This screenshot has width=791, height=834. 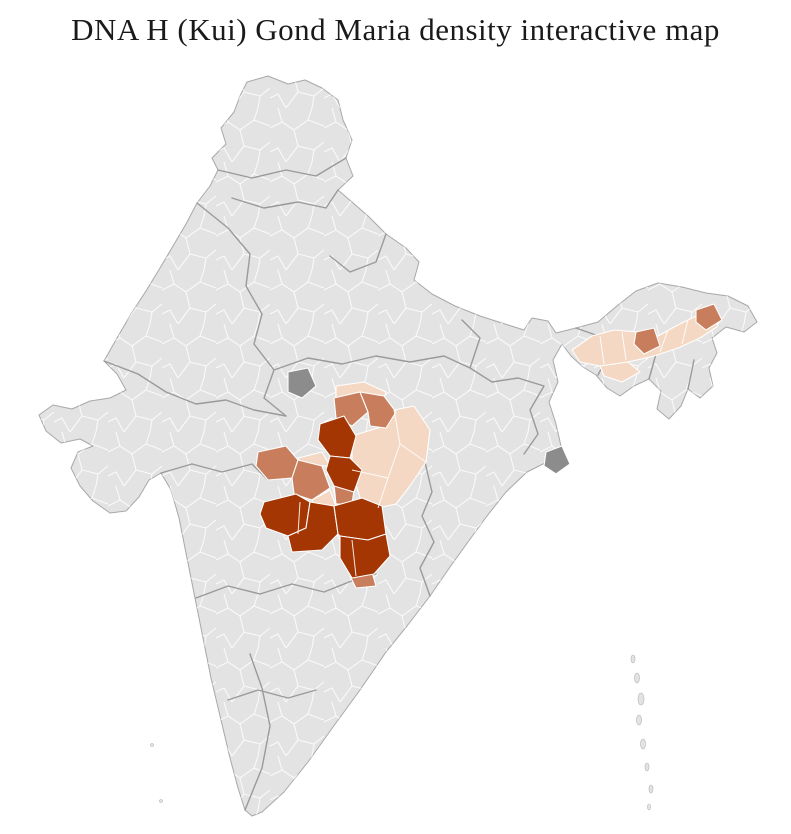 What do you see at coordinates (429, 421) in the screenshot?
I see `districts-no-data` at bounding box center [429, 421].